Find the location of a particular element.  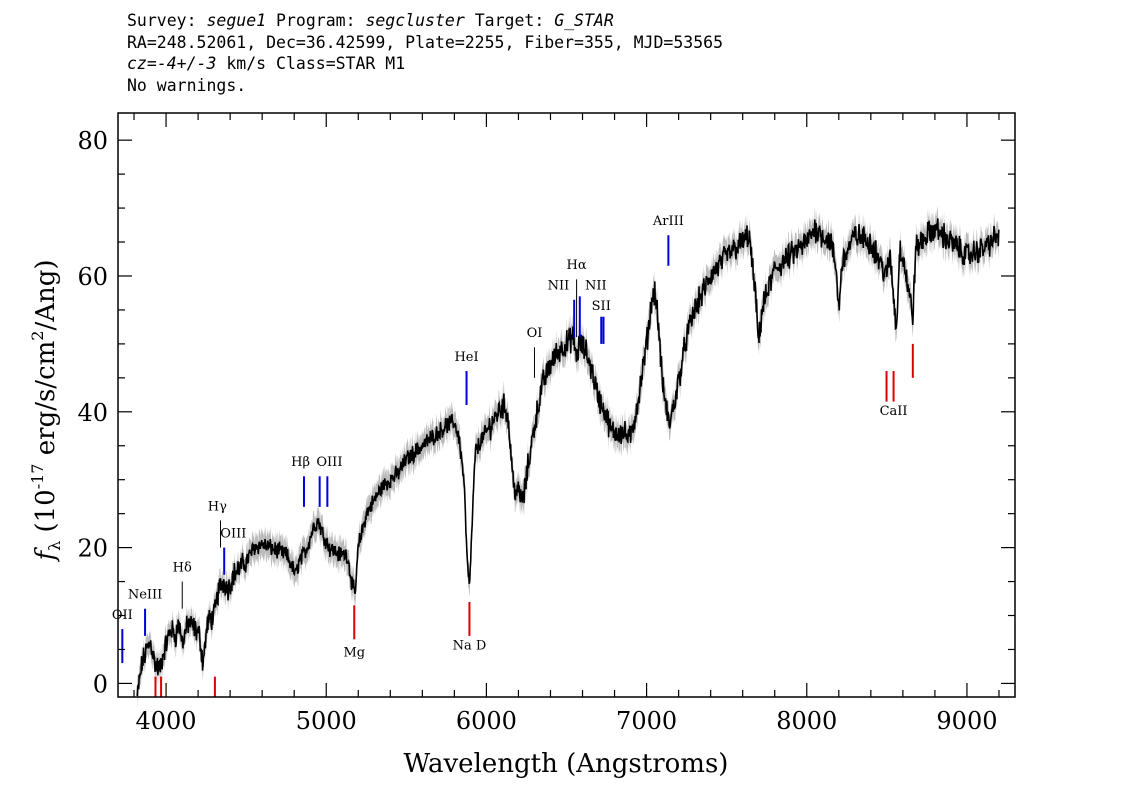

y-axis-title: fλ (10-17 erg/s/cm2/Ang) is located at coordinates (46, 410).